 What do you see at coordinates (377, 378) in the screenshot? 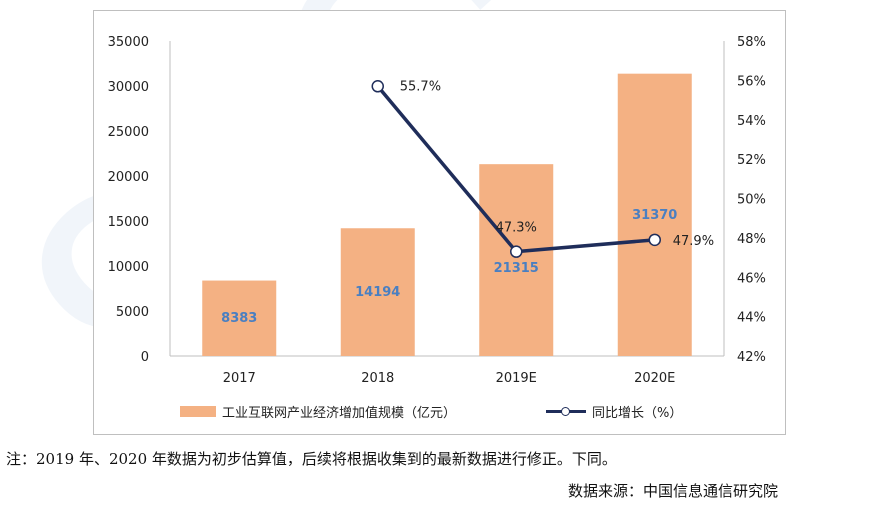
I see `x-tick-label: 2018` at bounding box center [377, 378].